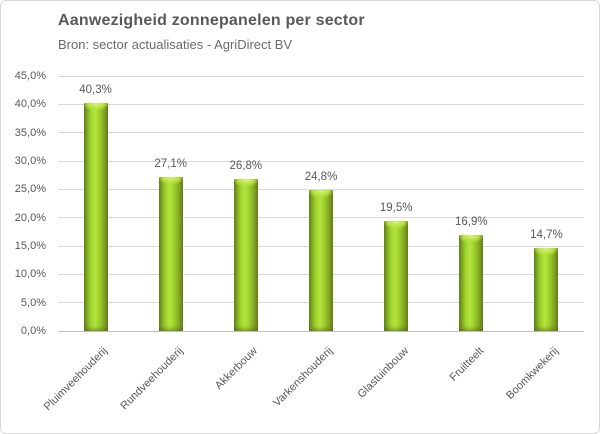 The image size is (600, 434). What do you see at coordinates (30, 246) in the screenshot?
I see `y-axis-tick: 15,0%` at bounding box center [30, 246].